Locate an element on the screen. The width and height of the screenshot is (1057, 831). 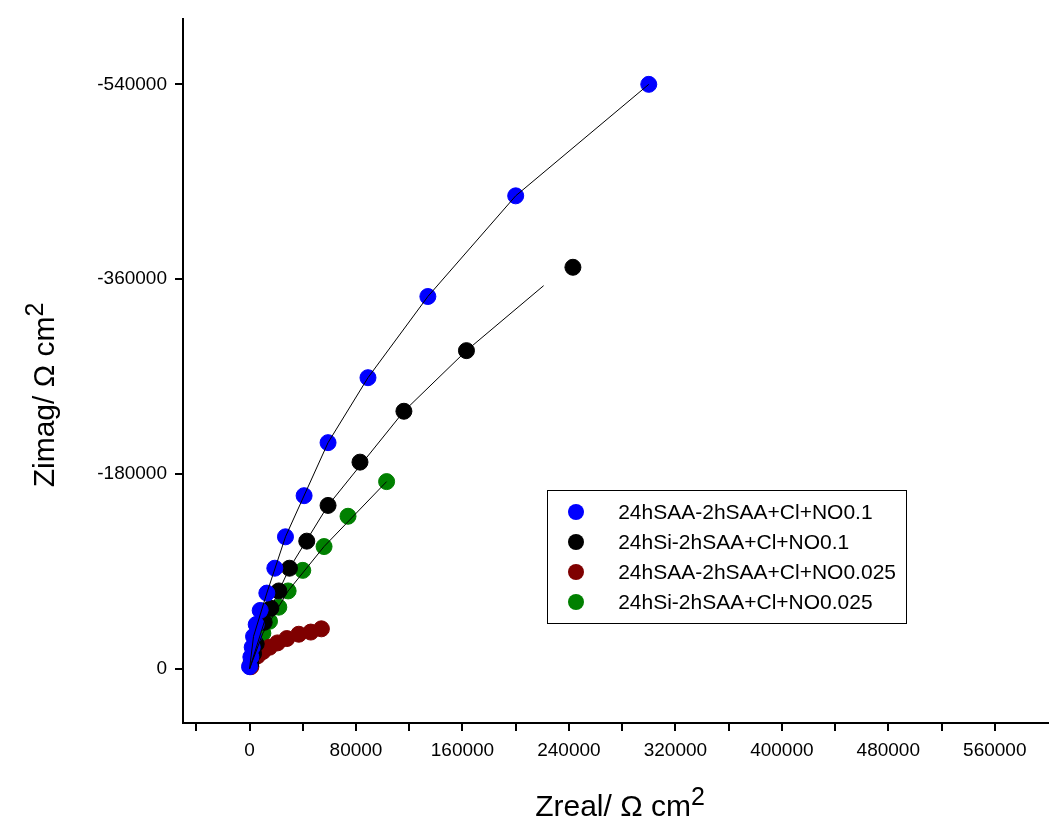
y-tick-label: -180000 is located at coordinates (132, 473).